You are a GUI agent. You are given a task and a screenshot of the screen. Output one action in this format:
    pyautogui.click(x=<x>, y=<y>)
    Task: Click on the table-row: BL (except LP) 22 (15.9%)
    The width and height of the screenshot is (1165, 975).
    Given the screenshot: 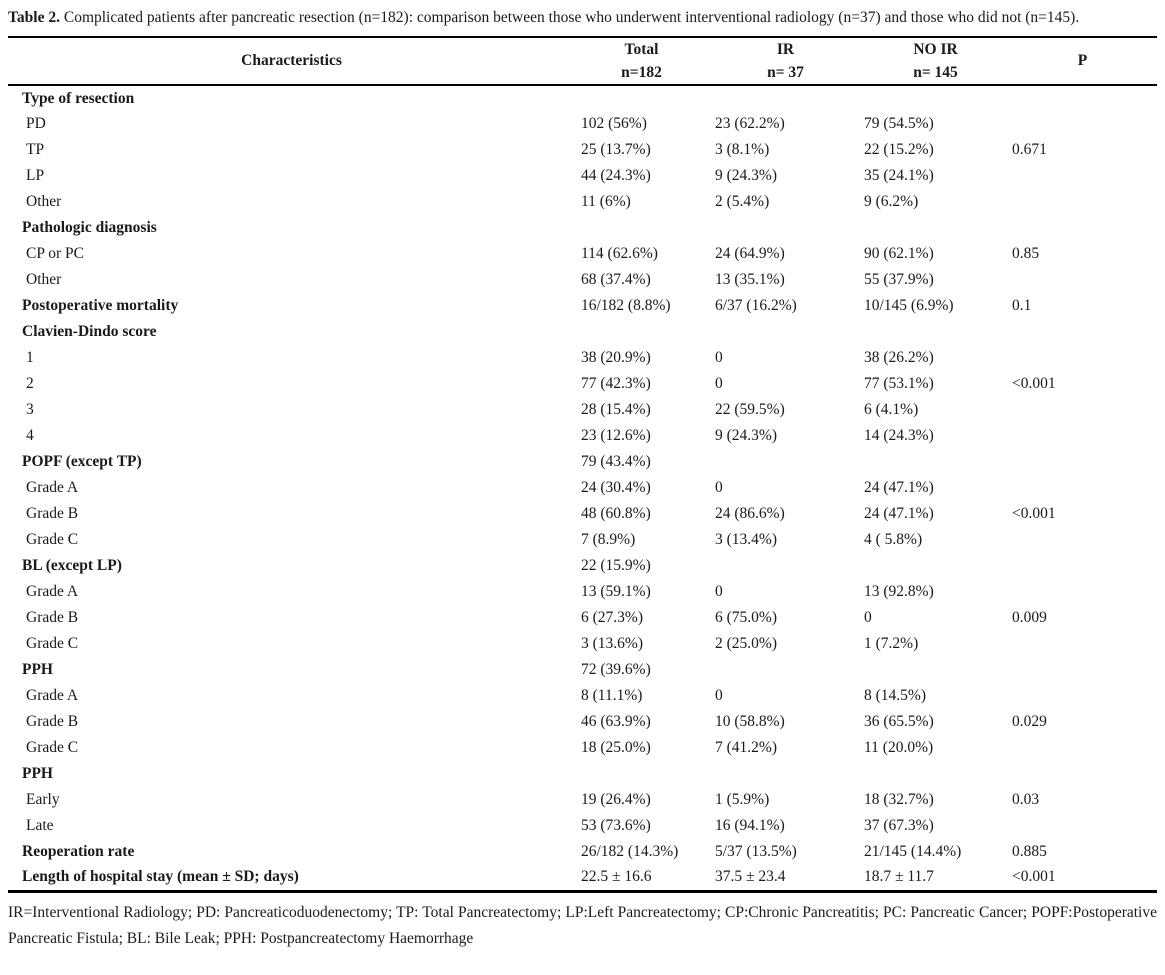 What is the action you would take?
    pyautogui.click(x=582, y=566)
    